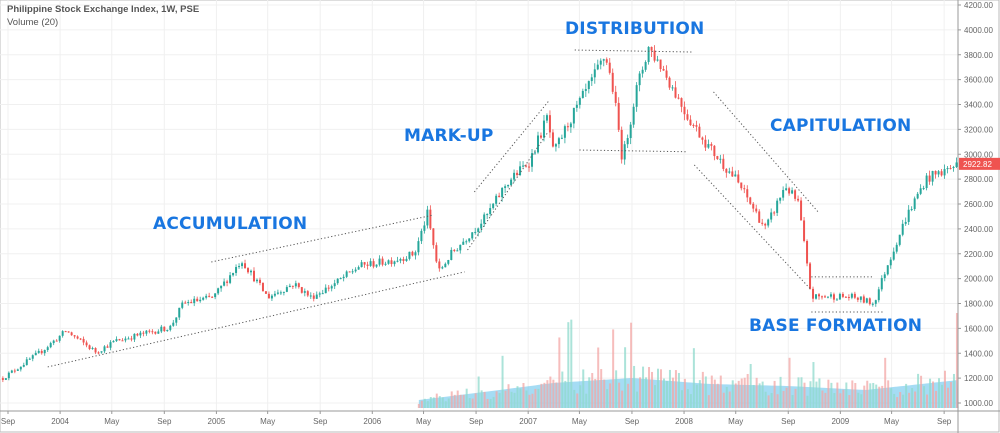 This screenshot has width=1000, height=433. I want to click on x-tick-label: Sep, so click(632, 421).